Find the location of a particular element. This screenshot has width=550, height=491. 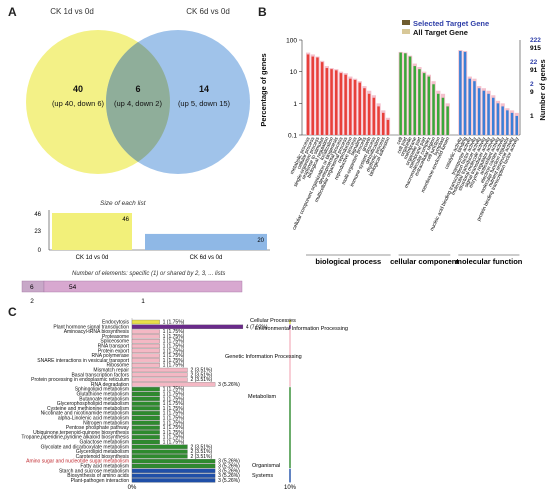

go-y2tick-selected: 222 is located at coordinates (535, 40).